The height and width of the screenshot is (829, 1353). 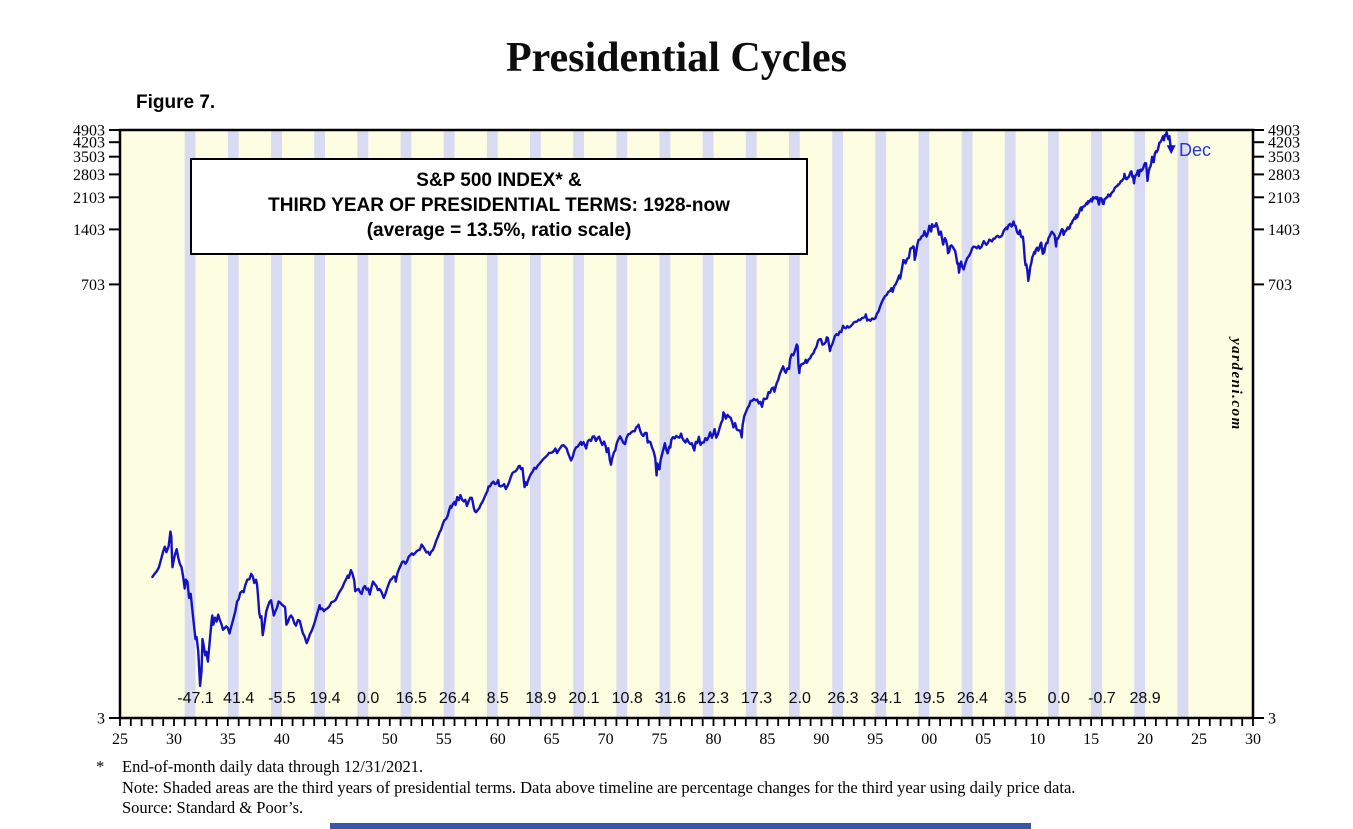 What do you see at coordinates (1284, 143) in the screenshot?
I see `y-axis-label-right: 4203` at bounding box center [1284, 143].